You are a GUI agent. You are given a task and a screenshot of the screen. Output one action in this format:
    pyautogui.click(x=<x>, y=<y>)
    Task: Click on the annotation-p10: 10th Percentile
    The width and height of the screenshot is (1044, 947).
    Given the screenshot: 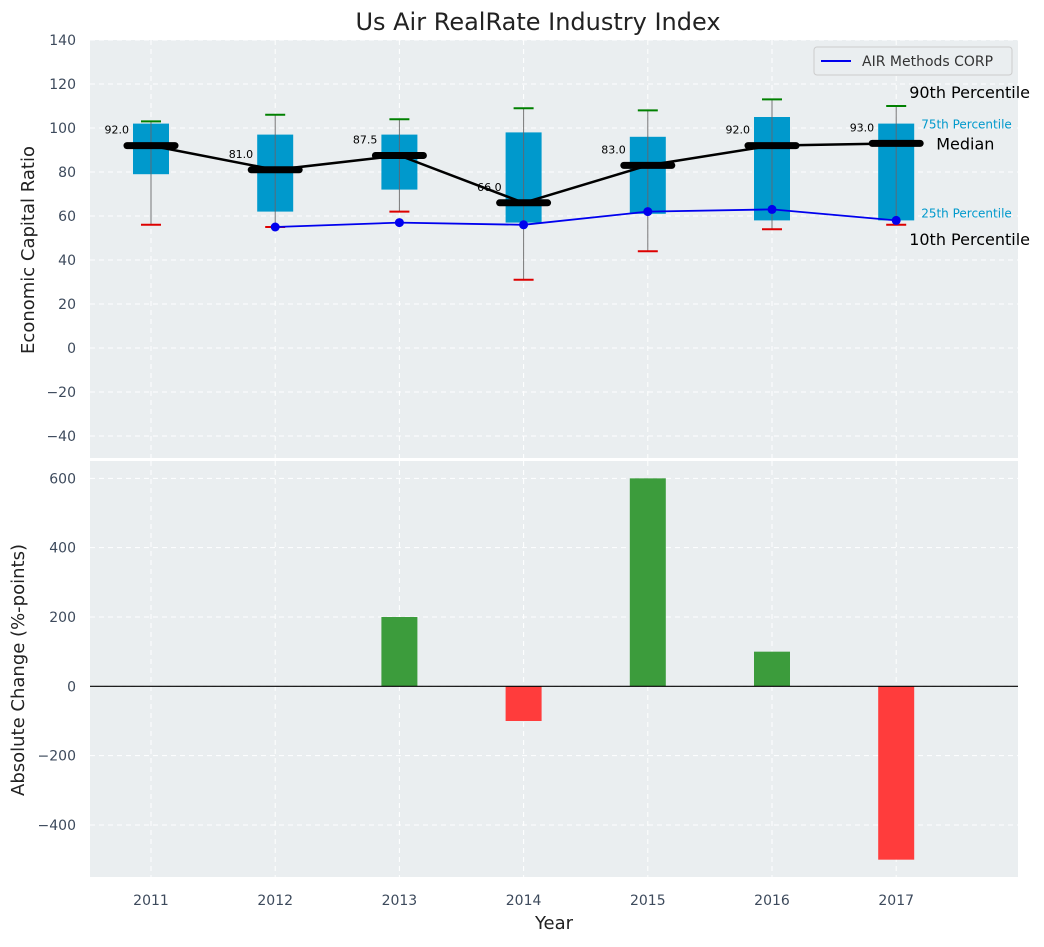 What is the action you would take?
    pyautogui.click(x=969, y=239)
    